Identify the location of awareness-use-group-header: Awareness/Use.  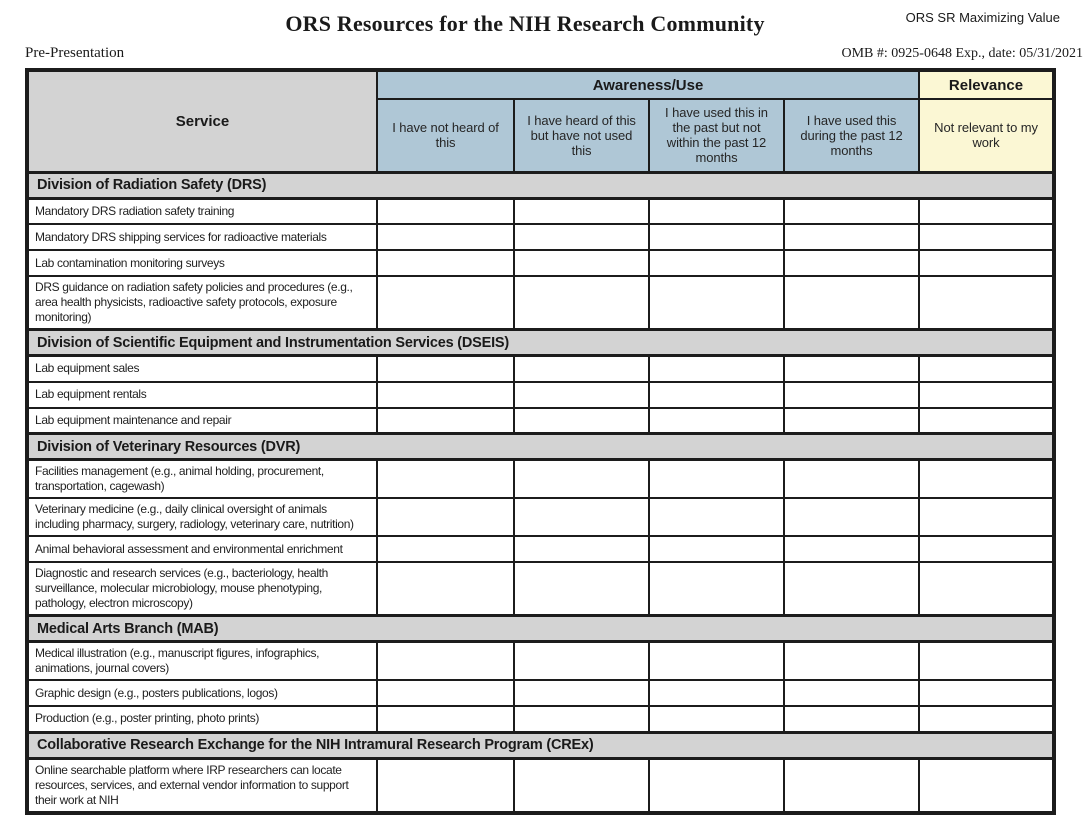
(648, 84).